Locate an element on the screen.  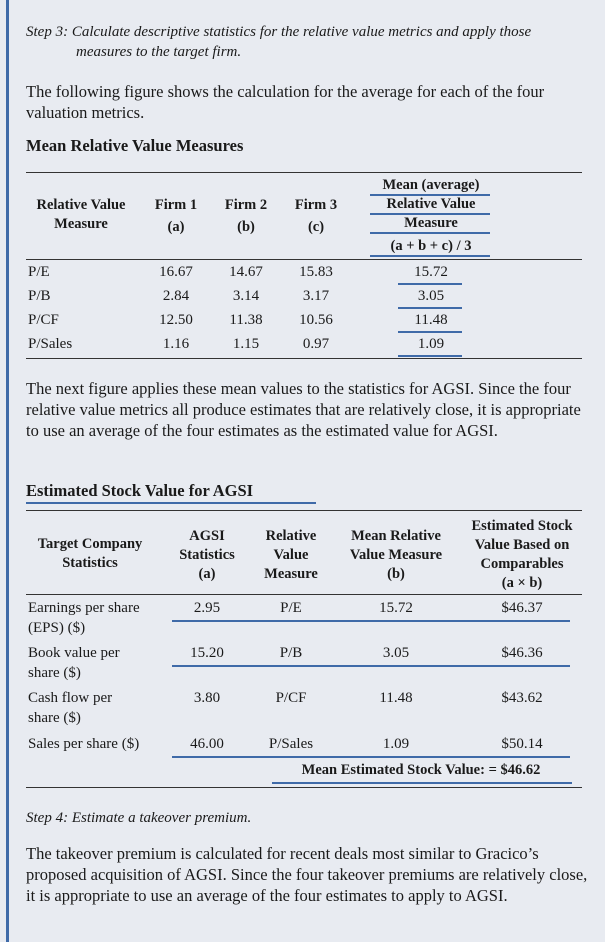
t1-head-firm1-l2: (a) is located at coordinates (176, 227).